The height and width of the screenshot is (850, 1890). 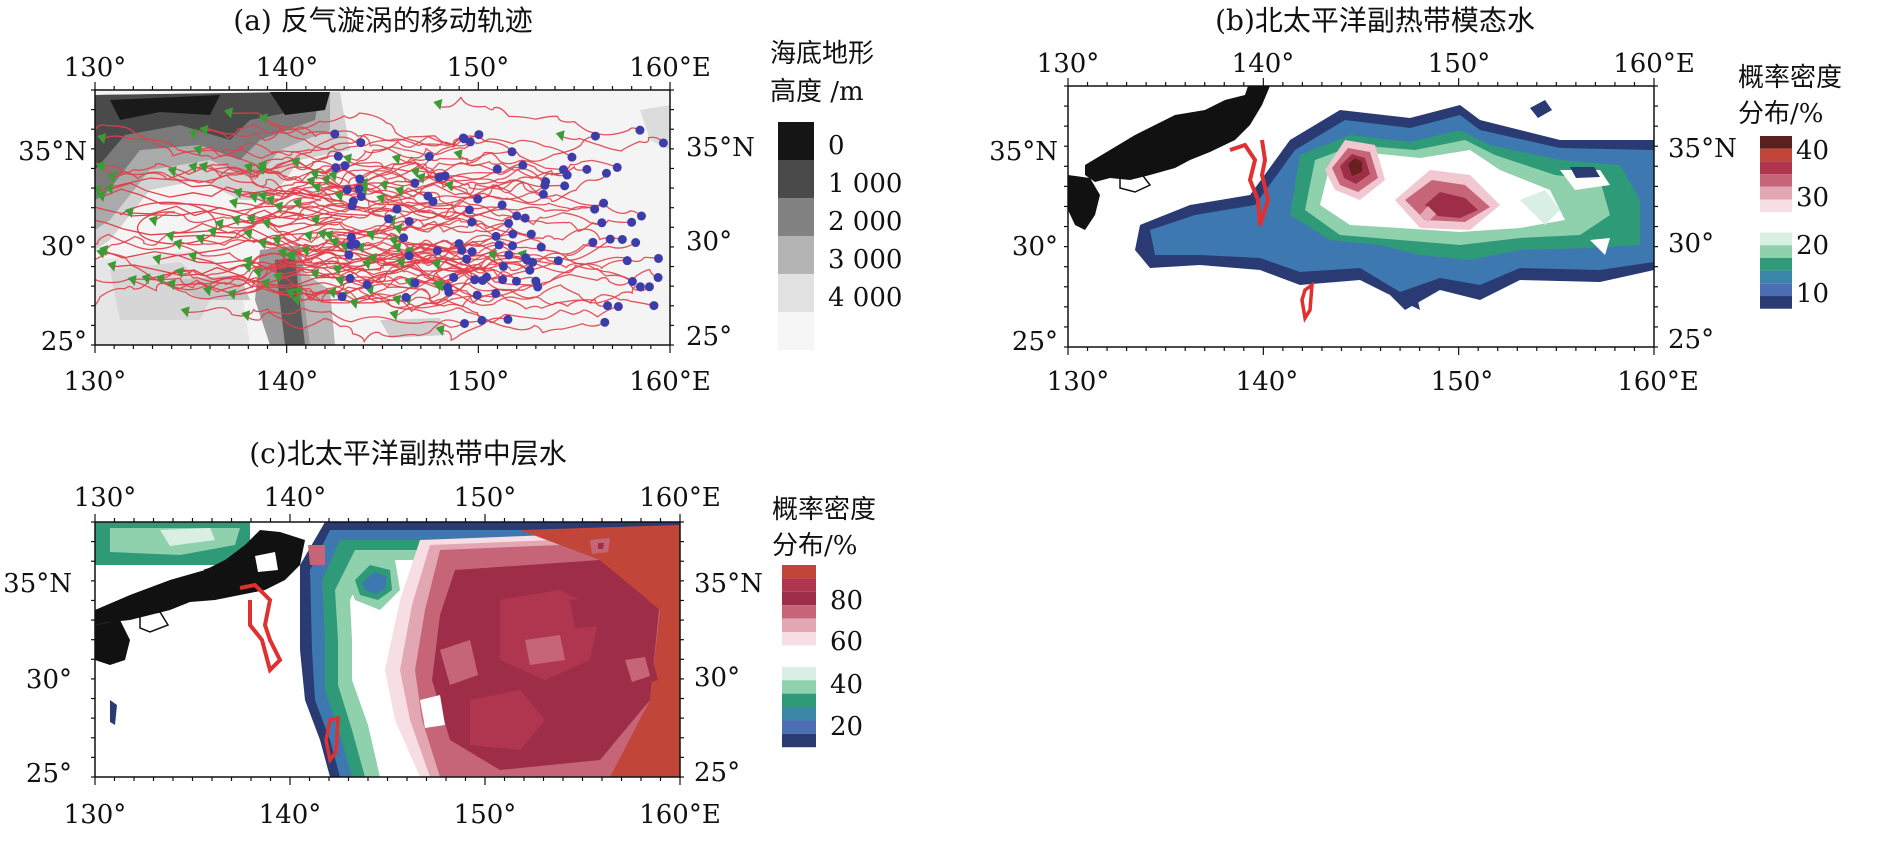 I want to click on panel-c-density-contours, so click(x=387, y=649).